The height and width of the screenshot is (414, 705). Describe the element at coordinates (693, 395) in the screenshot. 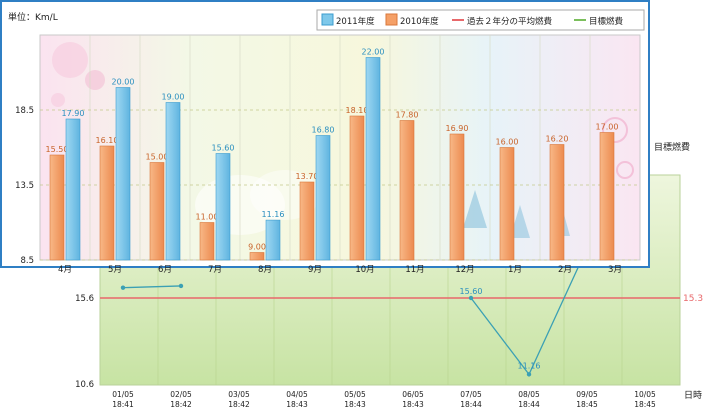

I see `back-chart-x-axis-title: 日時` at that location.